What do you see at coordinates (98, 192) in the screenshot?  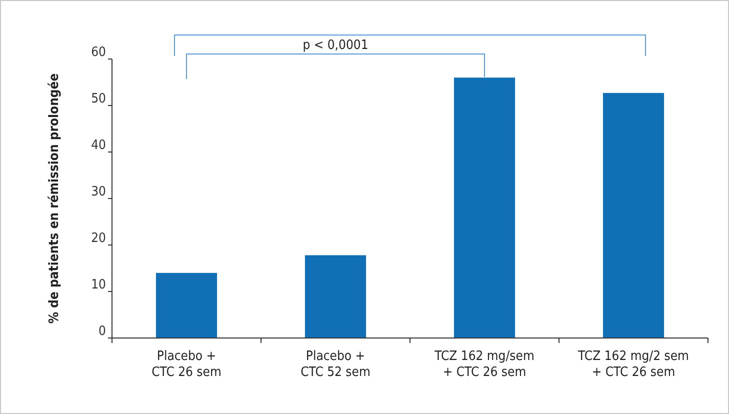 I see `y-tick-label: 30` at bounding box center [98, 192].